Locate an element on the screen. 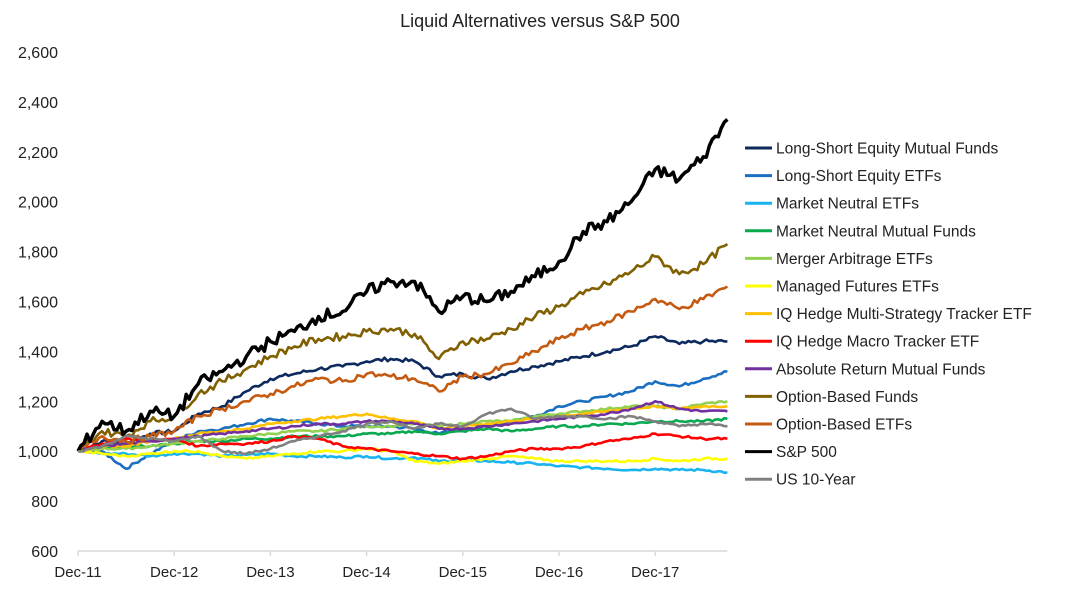 This screenshot has width=1080, height=595. legend-item: Market Neutral ETFs is located at coordinates (832, 204).